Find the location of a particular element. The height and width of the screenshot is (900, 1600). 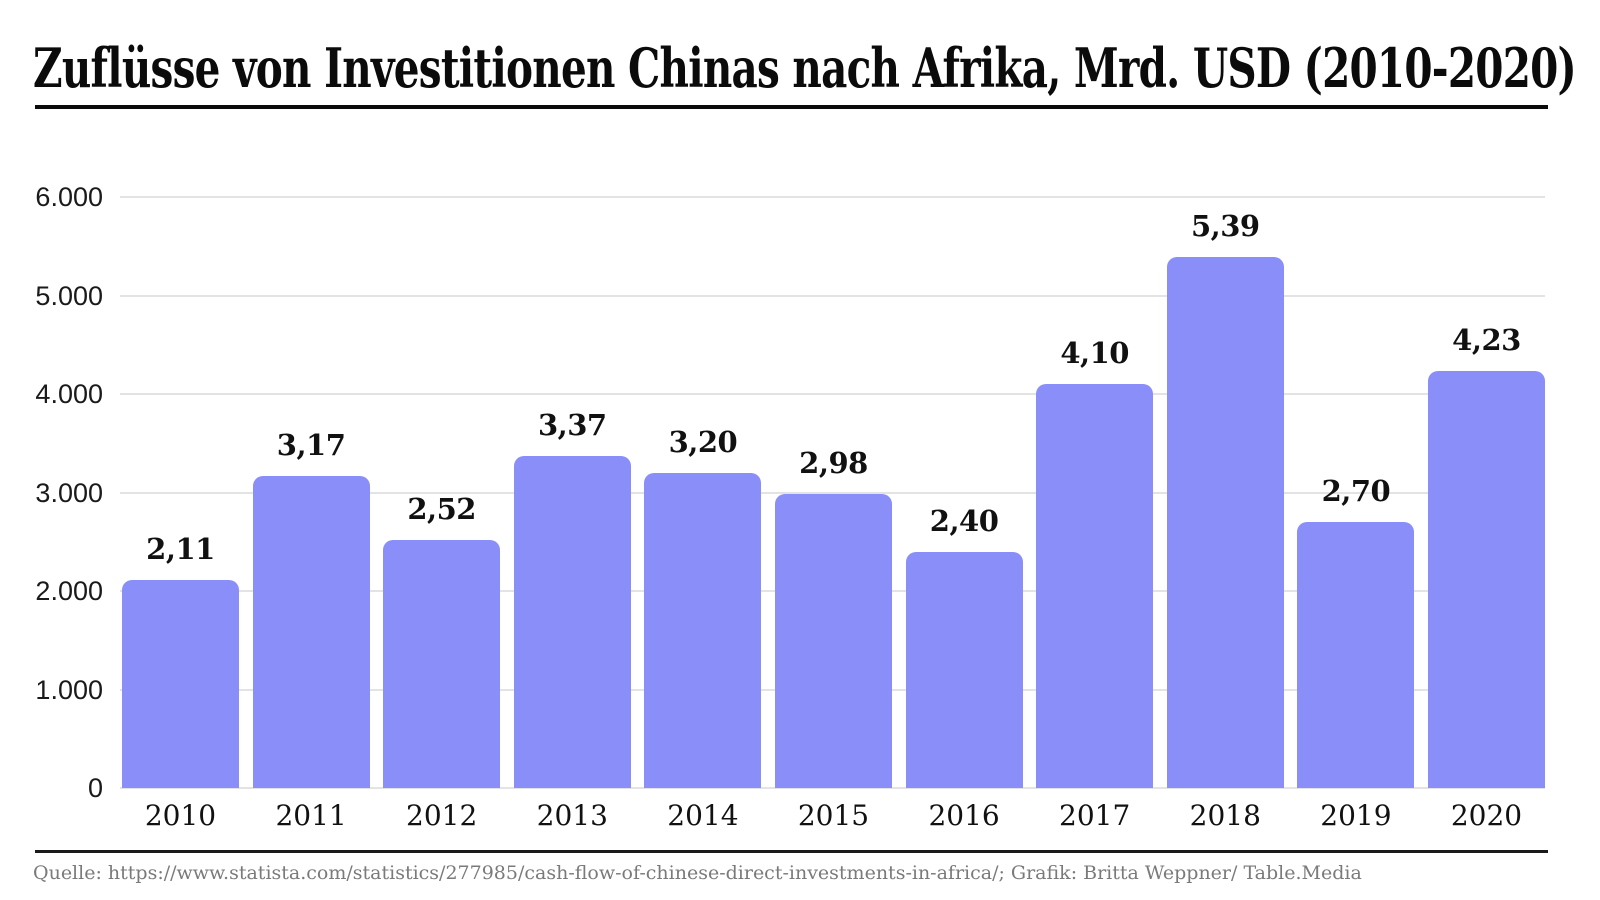

x-axis-label: 2016 is located at coordinates (964, 815).